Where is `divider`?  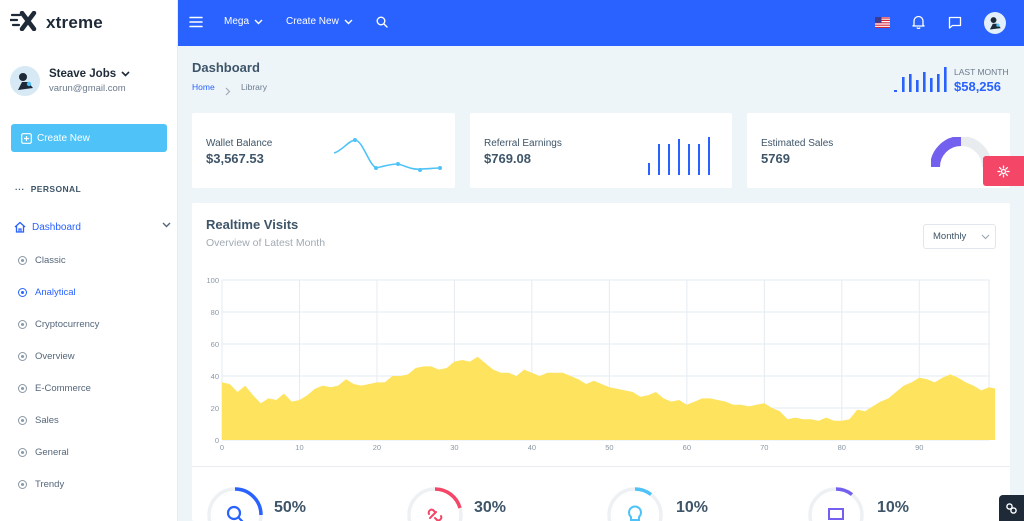
divider is located at coordinates (601, 466).